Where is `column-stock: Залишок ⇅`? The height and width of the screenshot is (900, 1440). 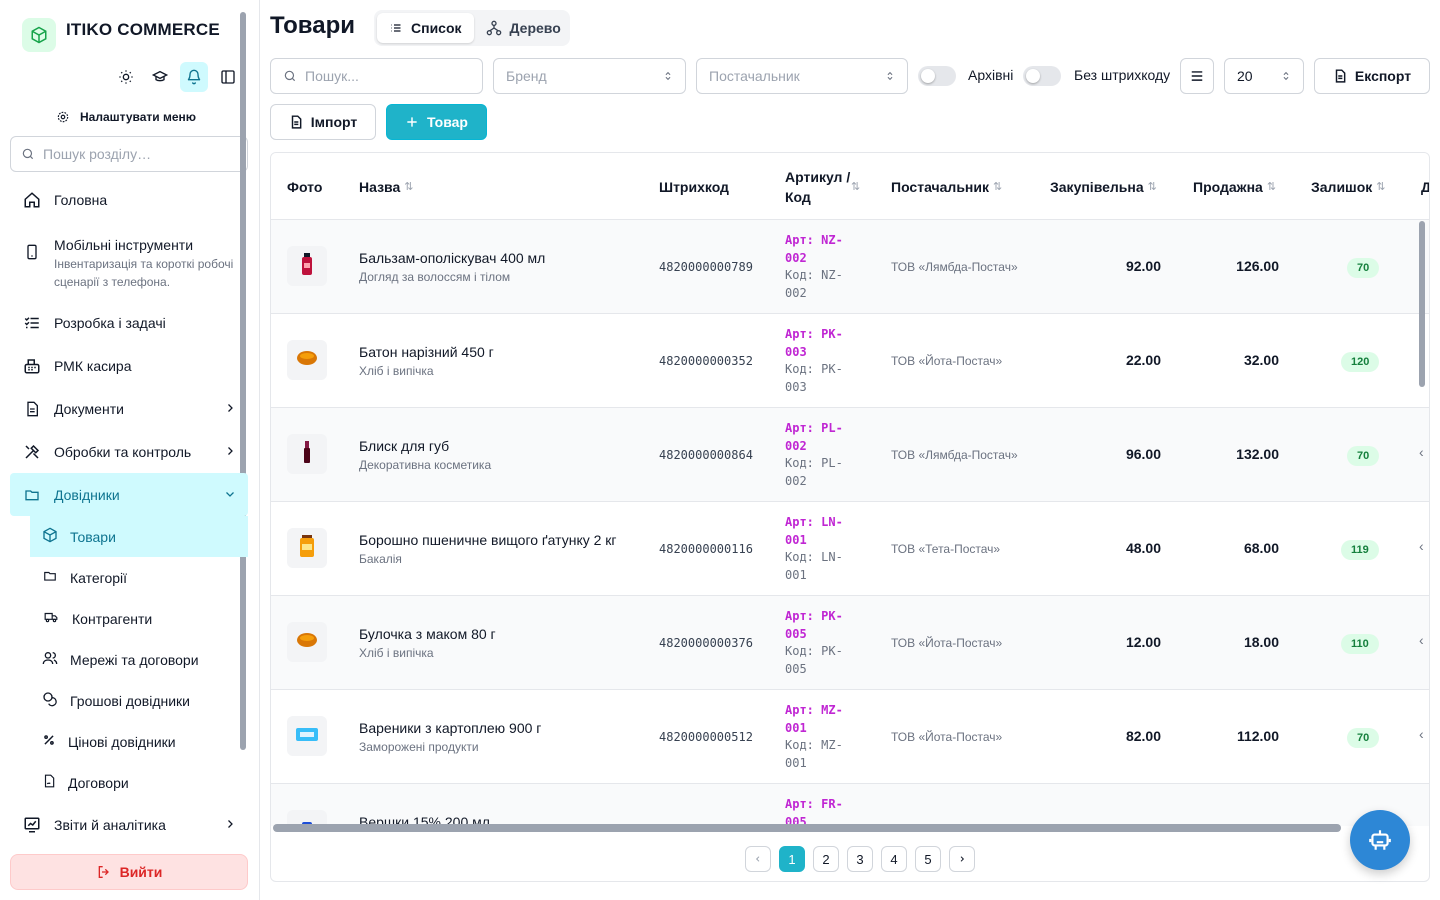 column-stock: Залишок ⇅ is located at coordinates (1348, 186).